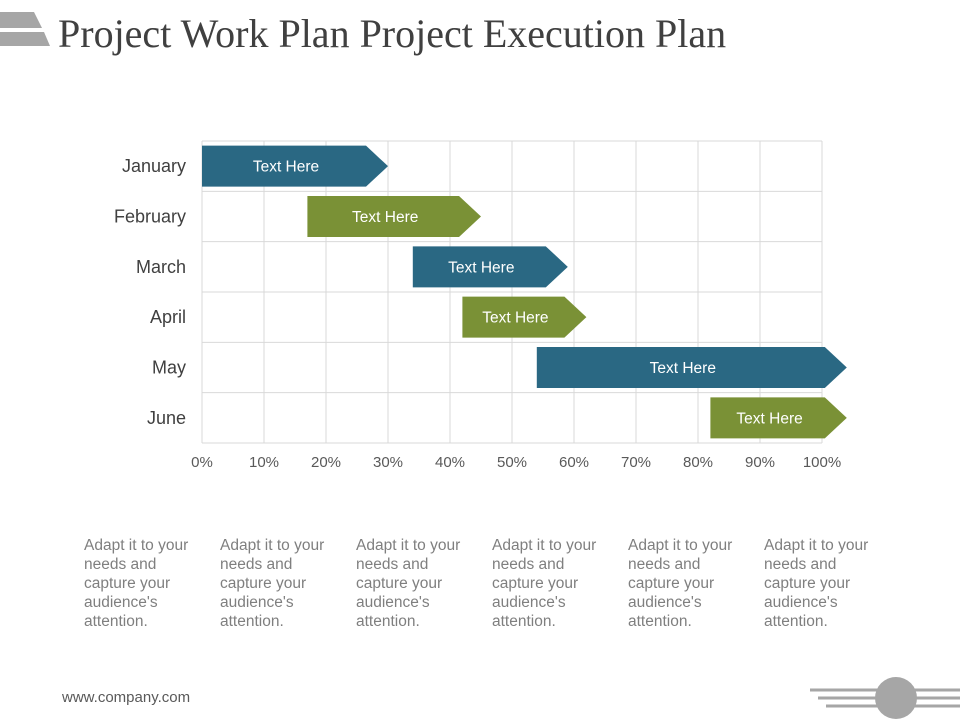 The width and height of the screenshot is (960, 720). Describe the element at coordinates (450, 462) in the screenshot. I see `x-tick-label: 40%` at that location.